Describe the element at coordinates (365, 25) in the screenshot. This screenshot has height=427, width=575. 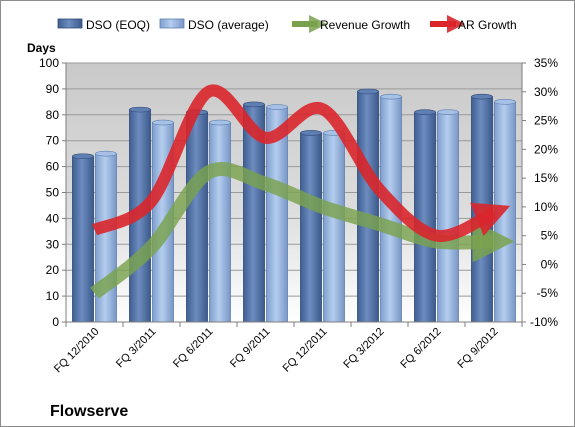
I see `legend-label: Revenue Growth` at that location.